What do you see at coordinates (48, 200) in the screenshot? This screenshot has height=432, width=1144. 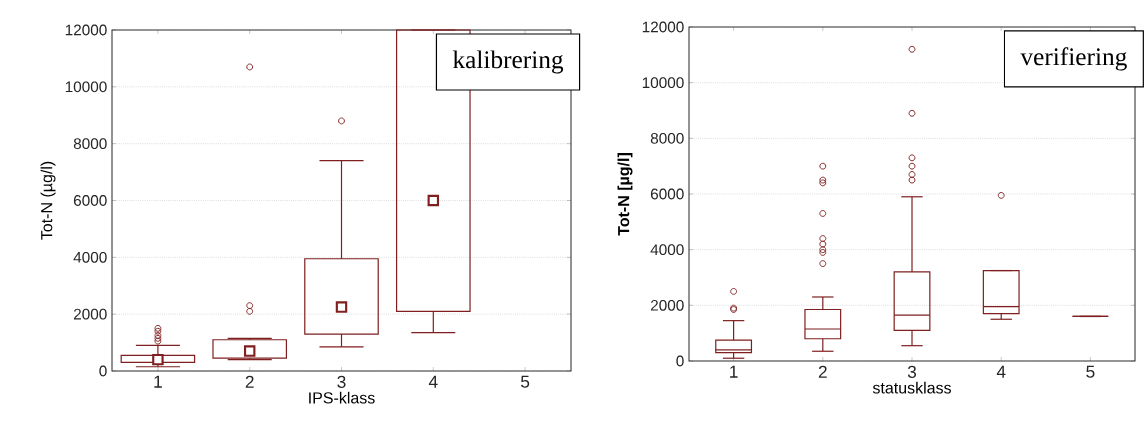 I see `y-axis-title: Tot-N (µg/l)` at bounding box center [48, 200].